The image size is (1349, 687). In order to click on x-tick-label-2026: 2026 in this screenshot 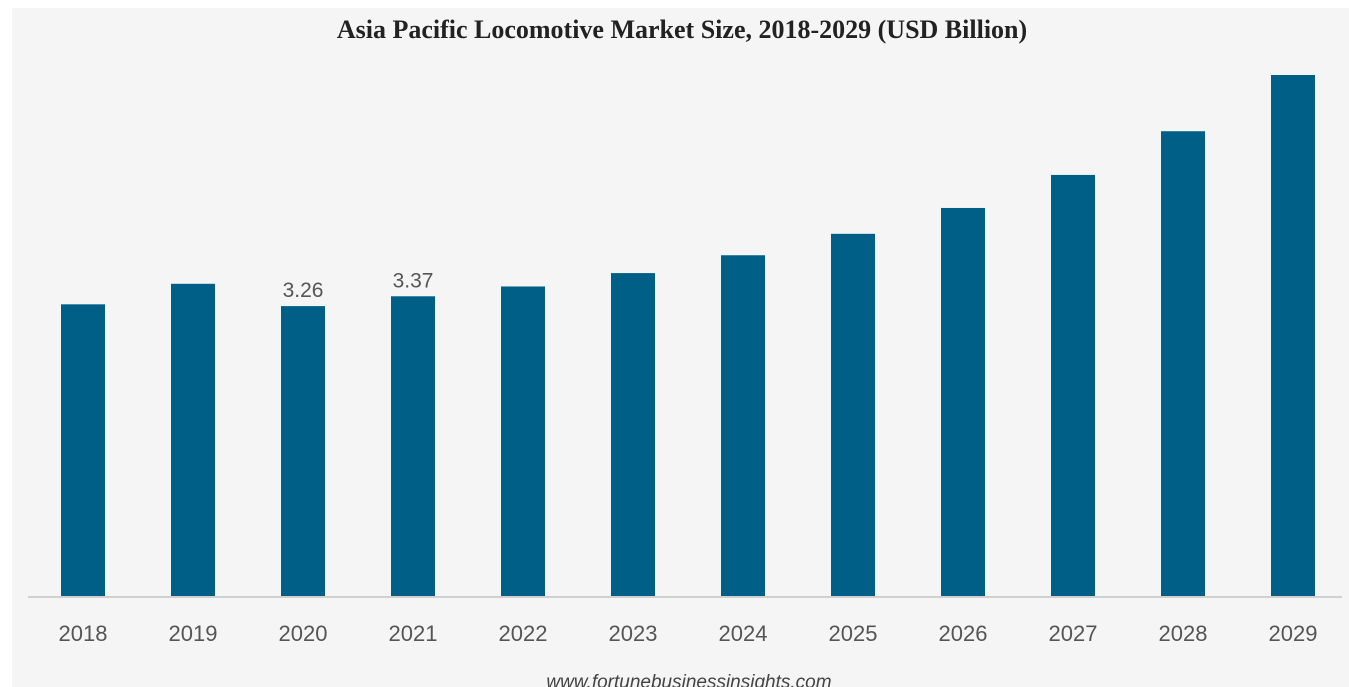, I will do `click(963, 633)`.